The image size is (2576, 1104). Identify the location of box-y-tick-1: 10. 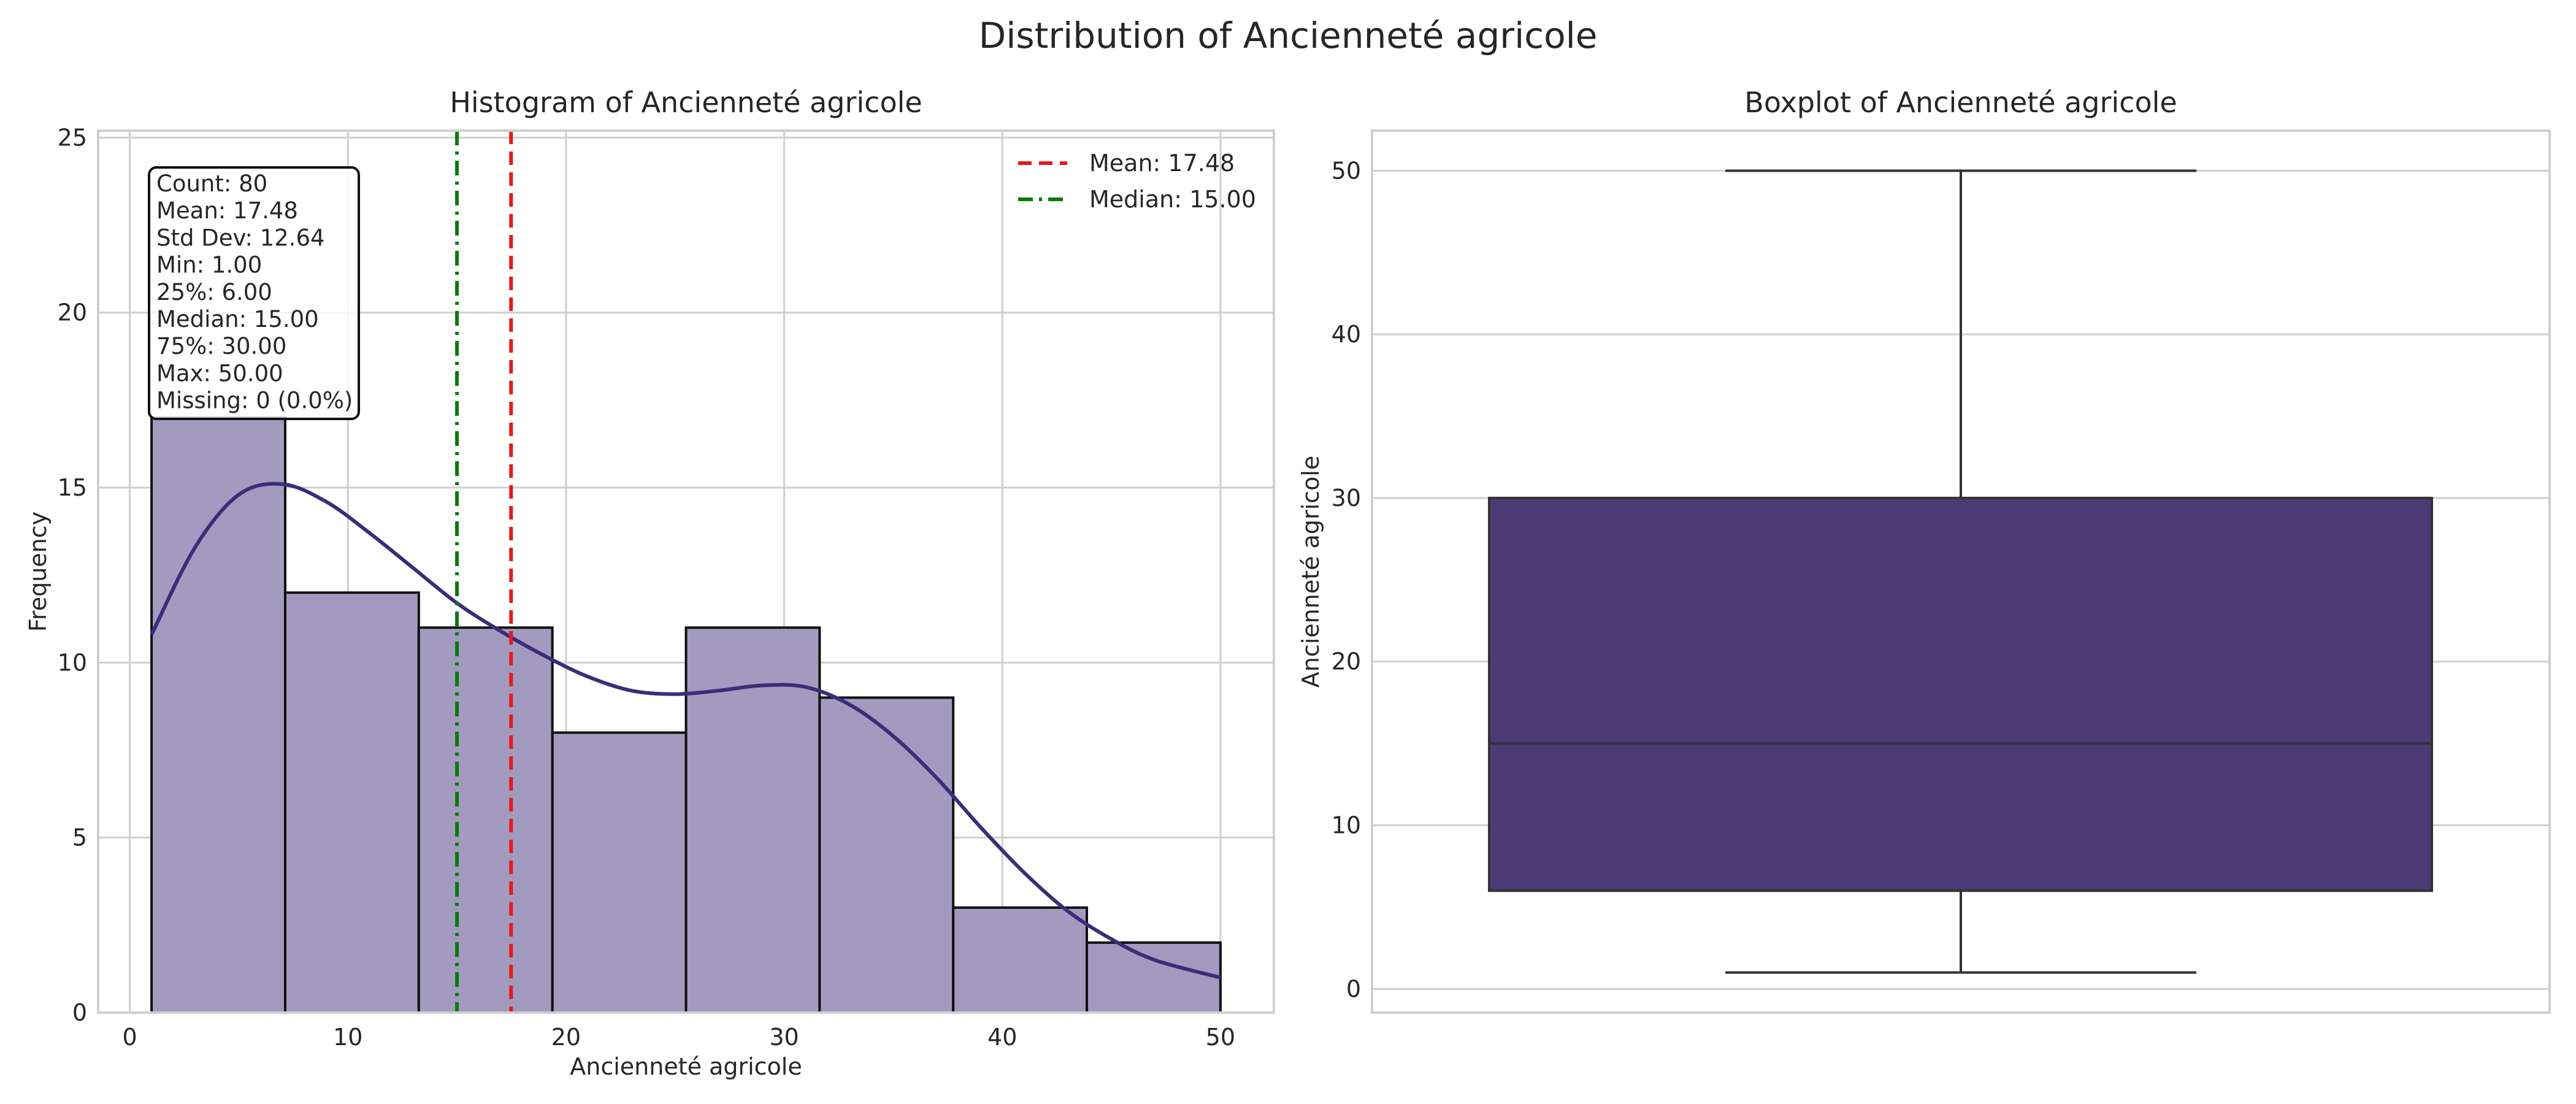
(1346, 825).